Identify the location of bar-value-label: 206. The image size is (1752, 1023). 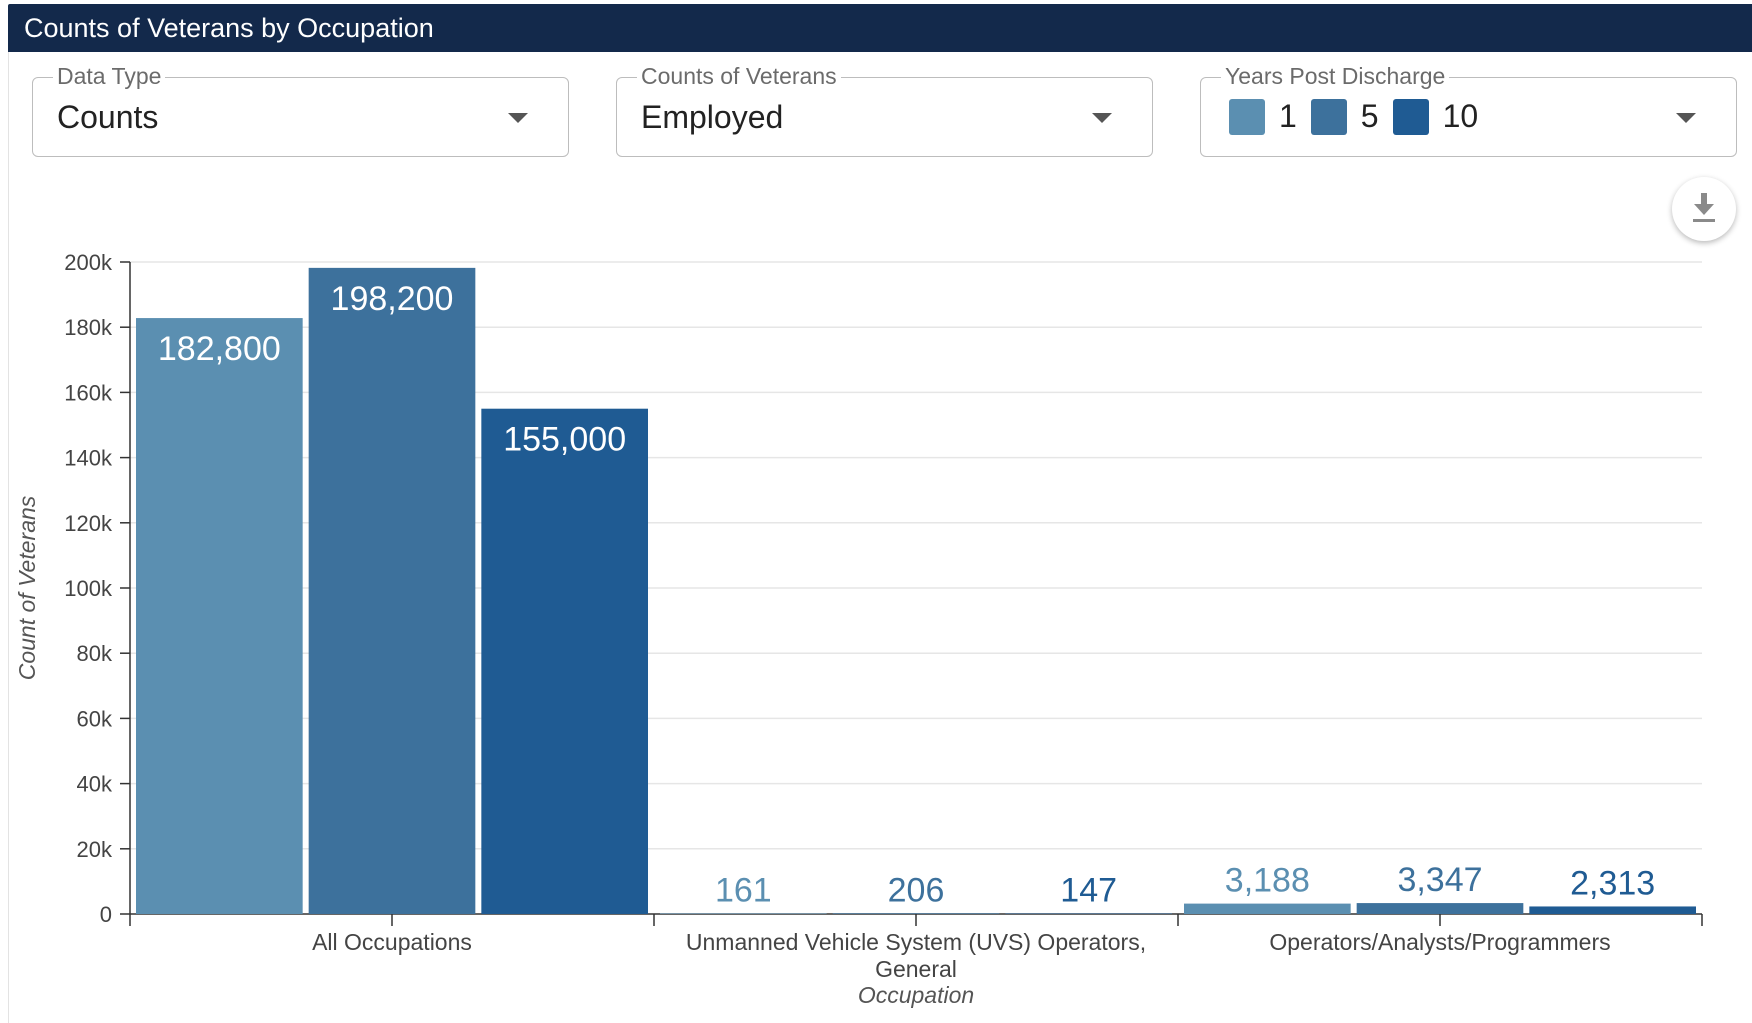
(916, 890).